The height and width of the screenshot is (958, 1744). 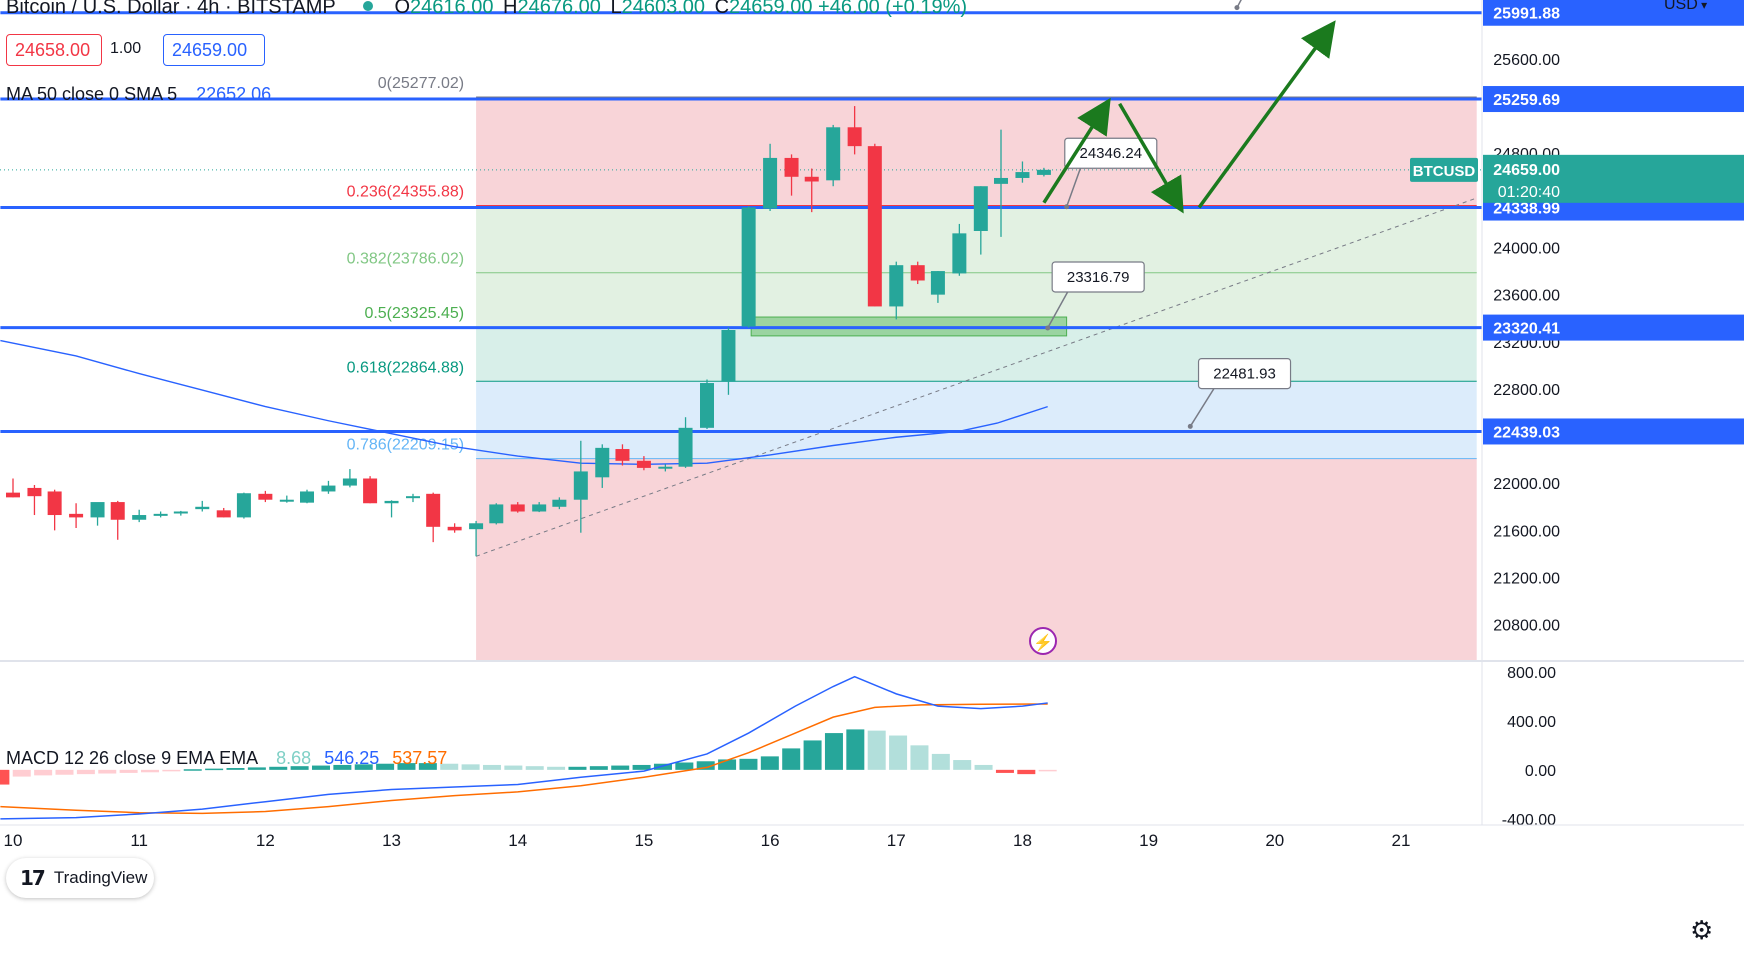 I want to click on x-tick-label: 11, so click(x=139, y=840).